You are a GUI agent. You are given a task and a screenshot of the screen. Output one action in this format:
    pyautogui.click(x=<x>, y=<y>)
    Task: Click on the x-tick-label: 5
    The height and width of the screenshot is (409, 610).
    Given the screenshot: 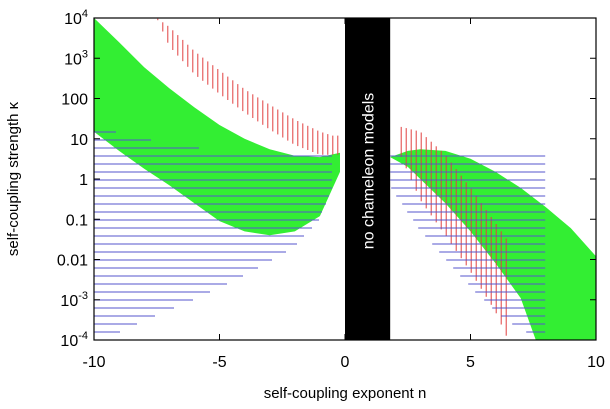 What is the action you would take?
    pyautogui.click(x=470, y=362)
    